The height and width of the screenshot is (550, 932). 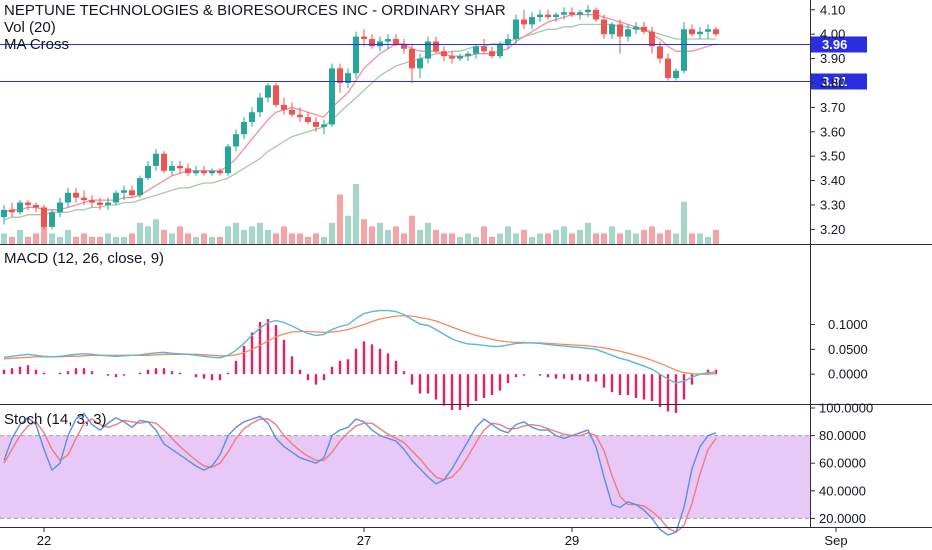 What do you see at coordinates (55, 419) in the screenshot?
I see `stoch-pane-title: Stoch (14, 3, 3)` at bounding box center [55, 419].